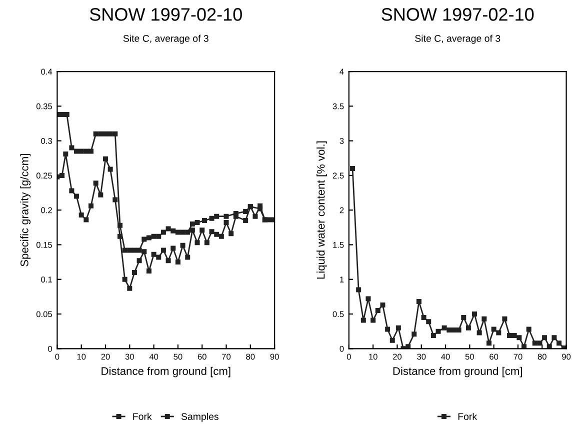 The image size is (572, 447). Describe the element at coordinates (338, 314) in the screenshot. I see `y-tick-label: 0.5` at that location.